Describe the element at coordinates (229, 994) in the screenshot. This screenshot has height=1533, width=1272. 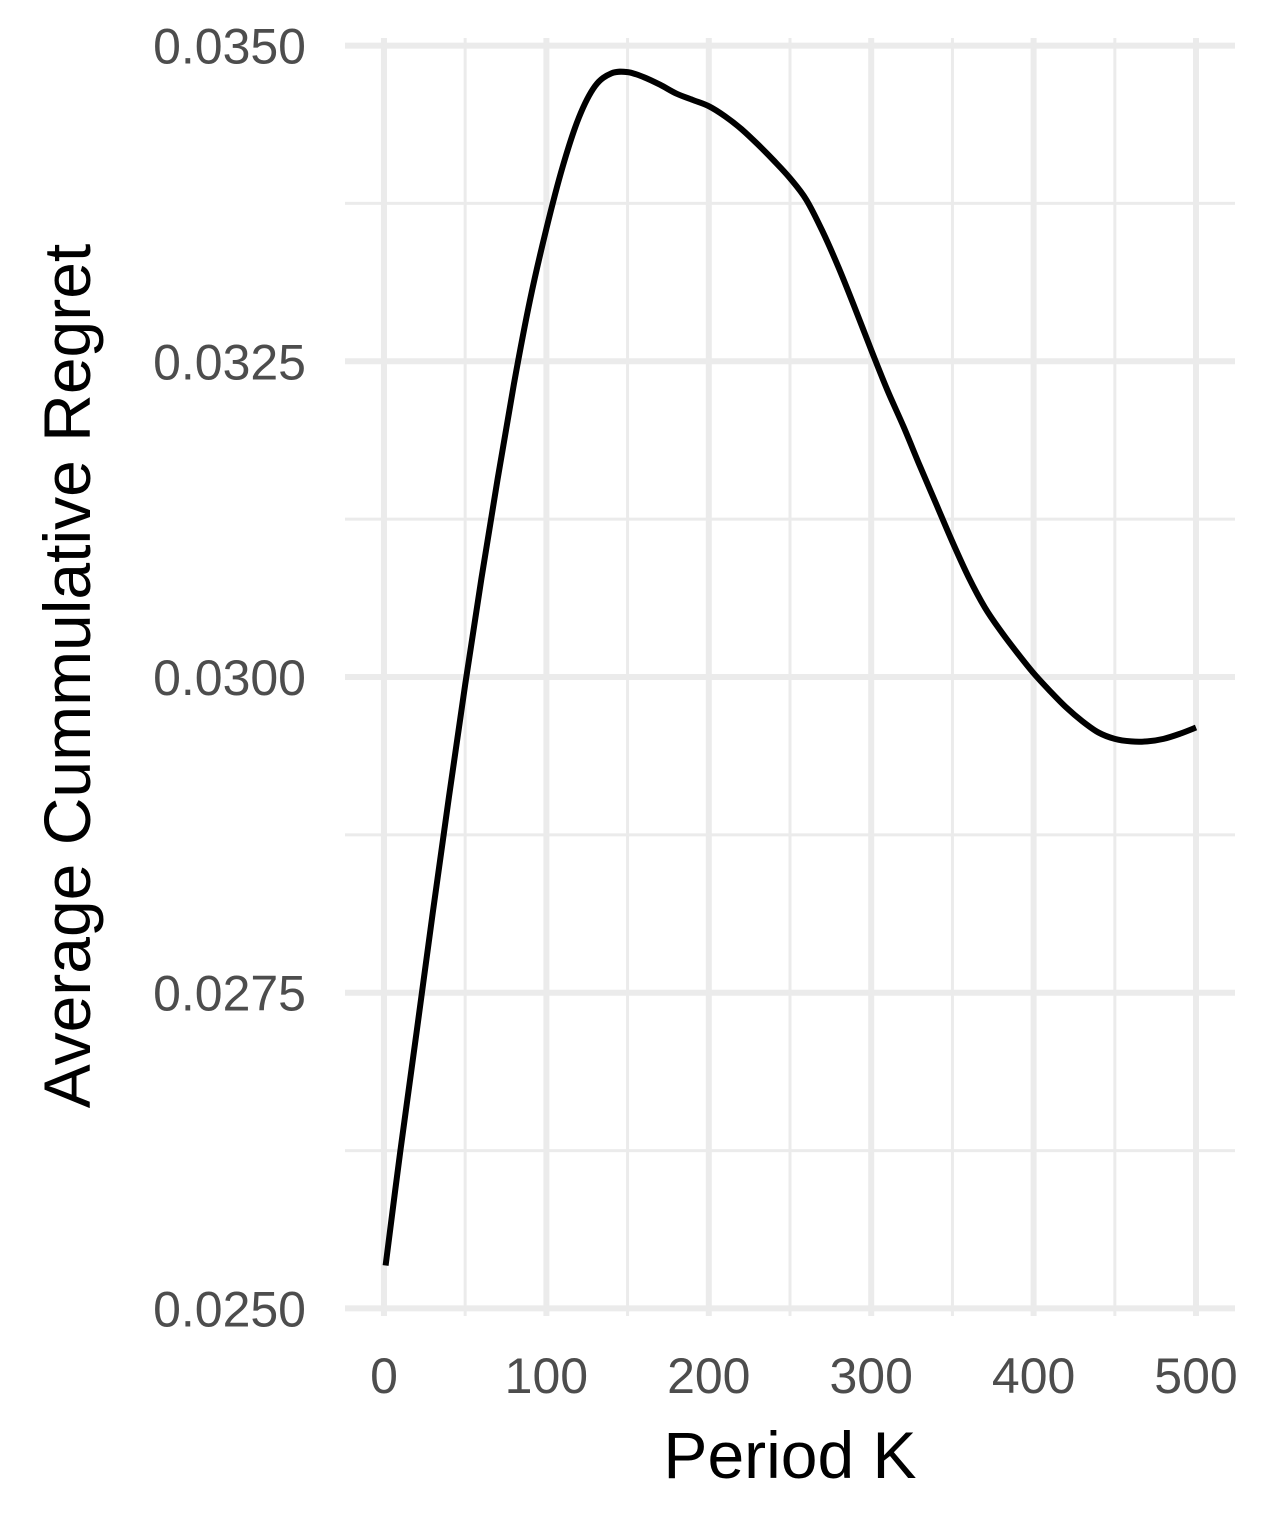
I see `y-tick-label: 0.0275` at that location.